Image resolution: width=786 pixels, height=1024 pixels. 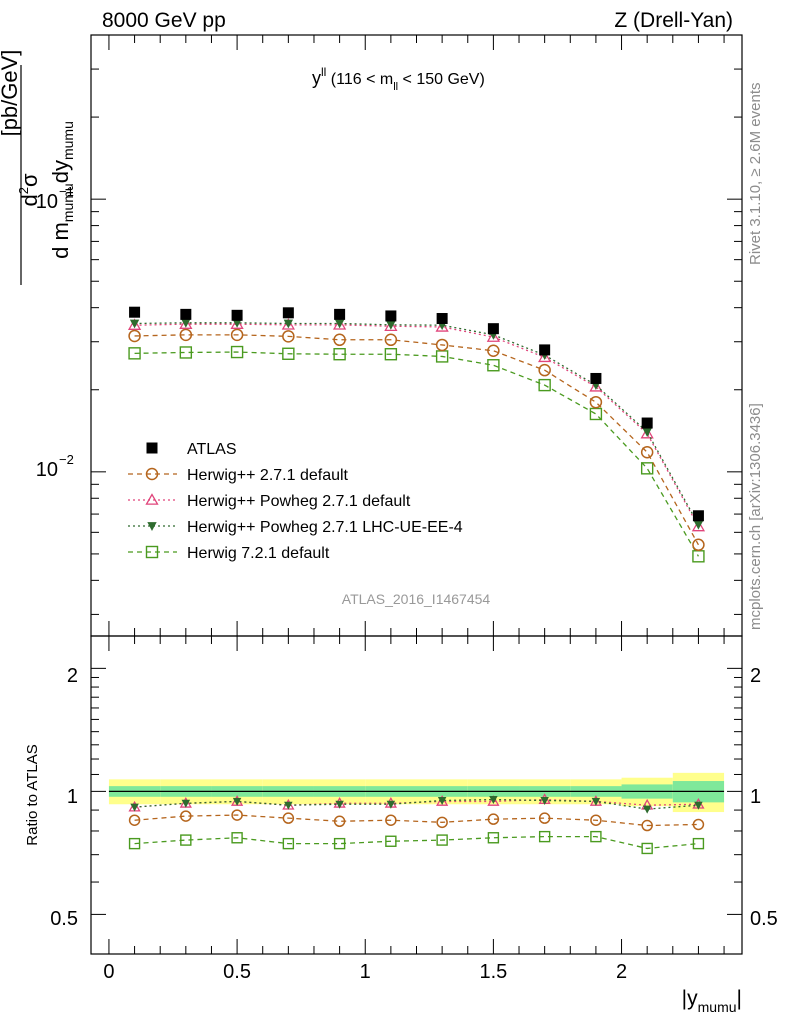 I want to click on x-tick-label: 2, so click(x=621, y=972).